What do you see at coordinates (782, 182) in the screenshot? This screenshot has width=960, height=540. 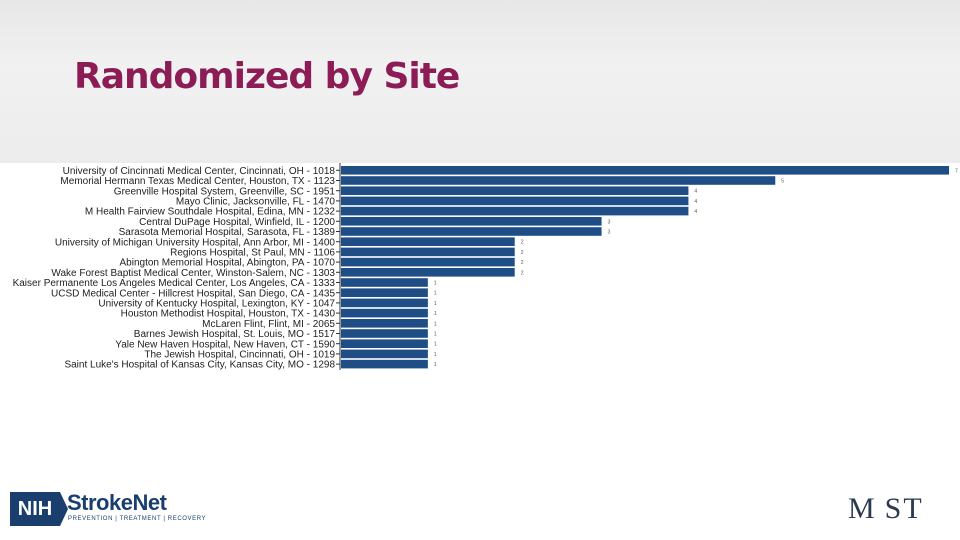 I see `value-label: 5` at bounding box center [782, 182].